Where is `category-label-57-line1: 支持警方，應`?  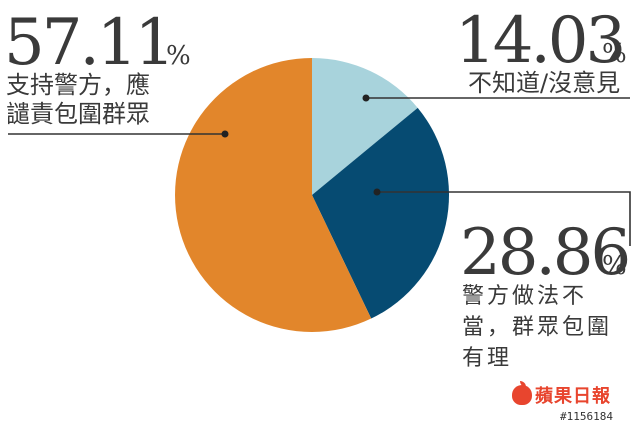 category-label-57-line1: 支持警方，應 is located at coordinates (78, 85).